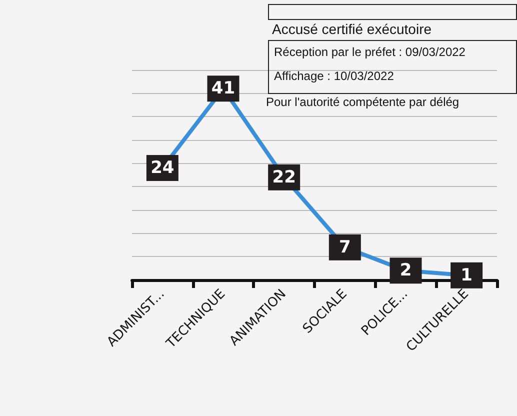 This screenshot has width=517, height=416. What do you see at coordinates (370, 52) in the screenshot?
I see `text: Réception par le préfet : 09/03/2022` at bounding box center [370, 52].